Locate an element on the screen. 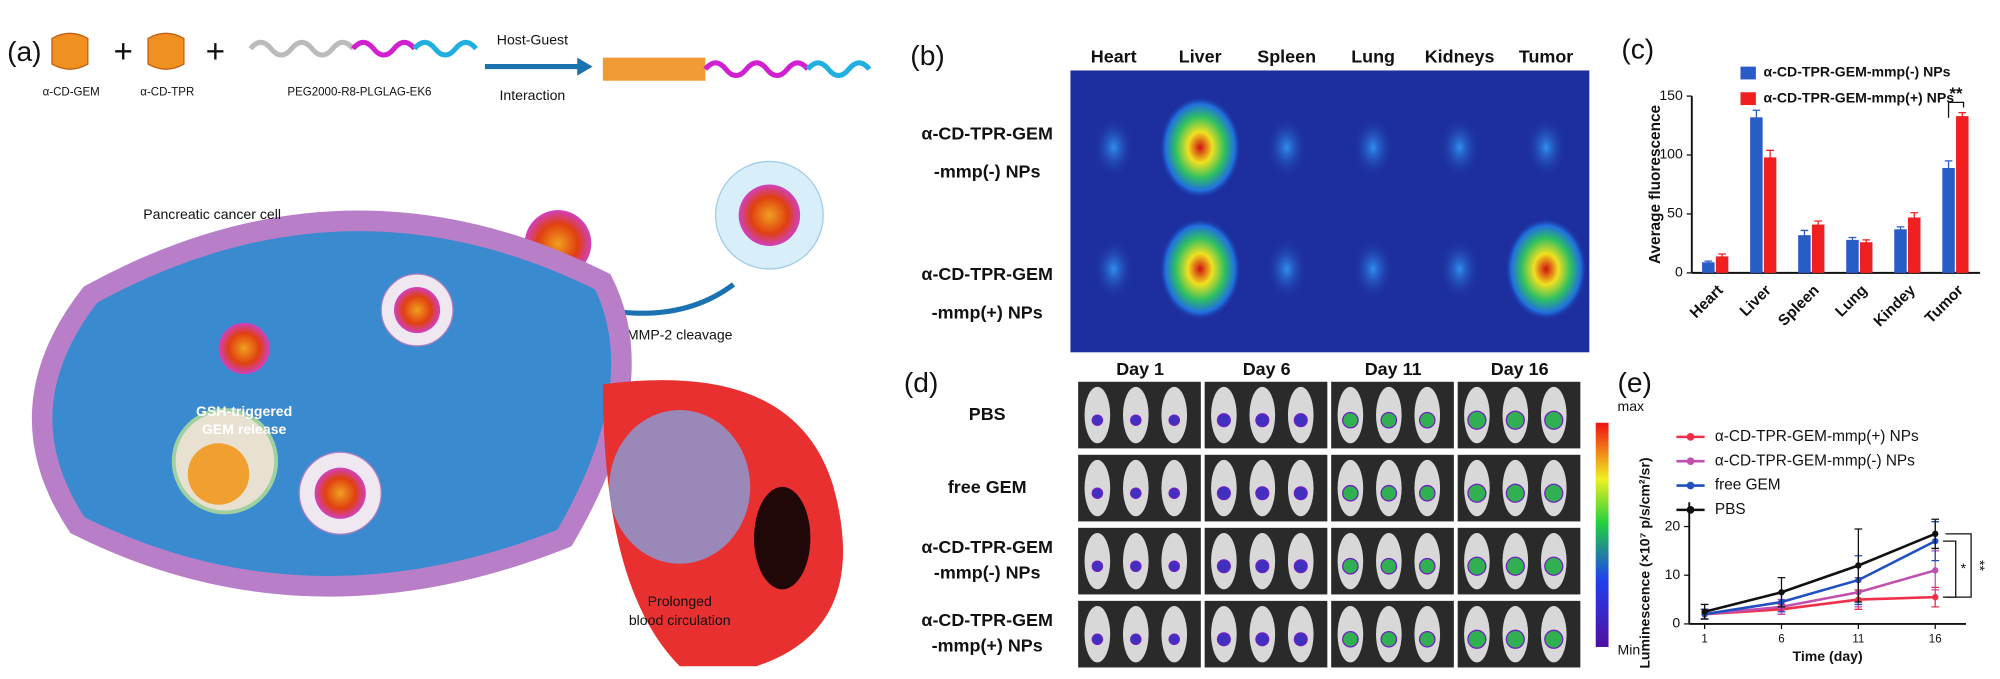 The width and height of the screenshot is (2000, 679). day-label: Day 11 is located at coordinates (1393, 369).